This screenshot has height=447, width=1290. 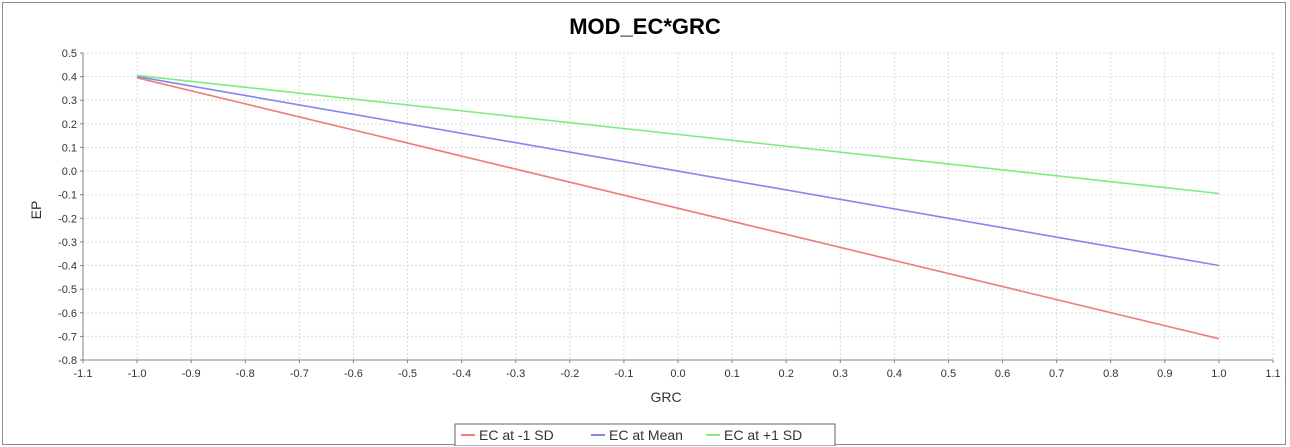 What do you see at coordinates (67, 267) in the screenshot?
I see `y-tick-label: -0.4` at bounding box center [67, 267].